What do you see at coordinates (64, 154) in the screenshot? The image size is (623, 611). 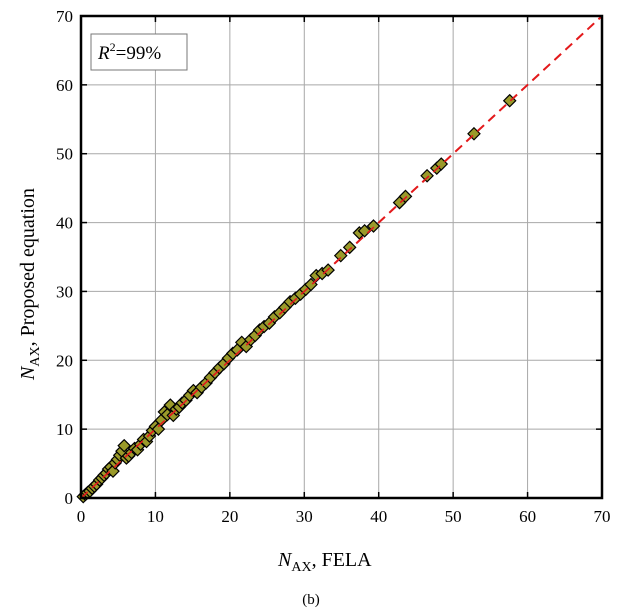 I see `y-tick-label: 50` at bounding box center [64, 154].